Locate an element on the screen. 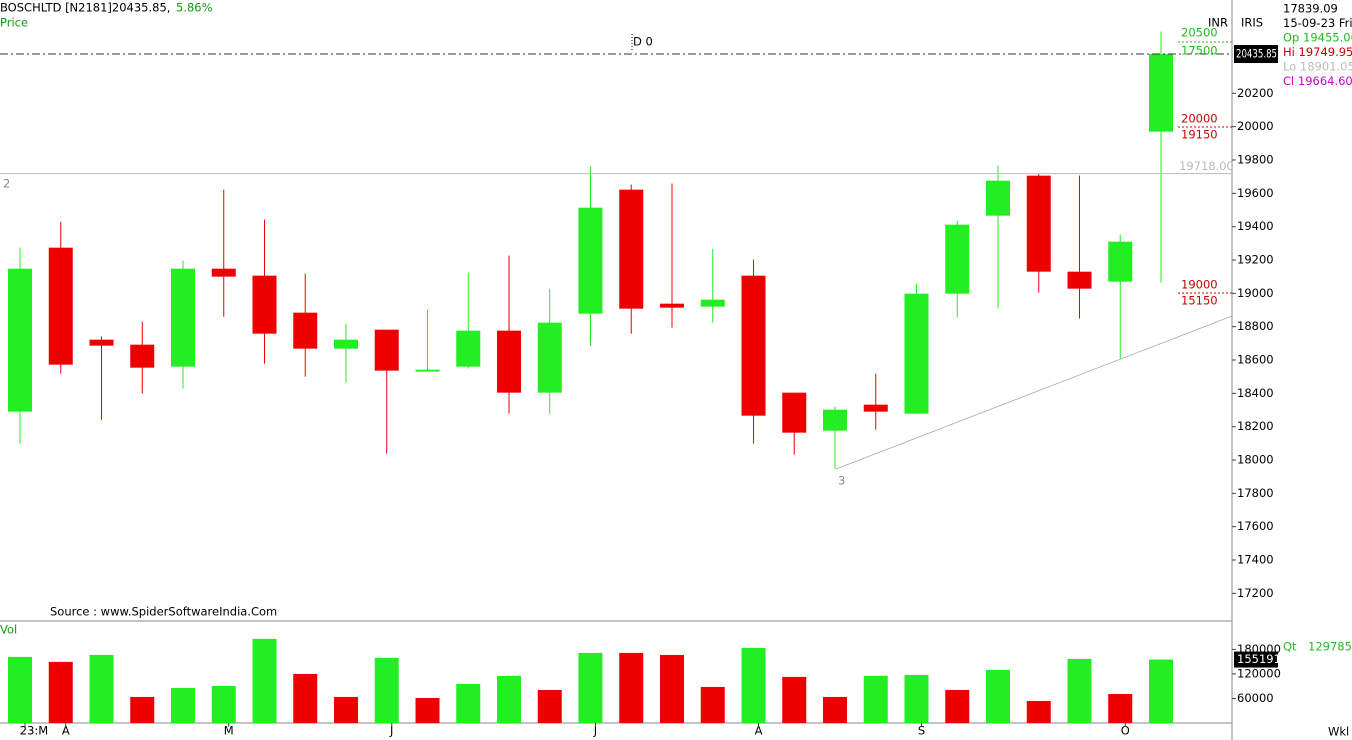  x-tick-label: 23:M is located at coordinates (34, 731).